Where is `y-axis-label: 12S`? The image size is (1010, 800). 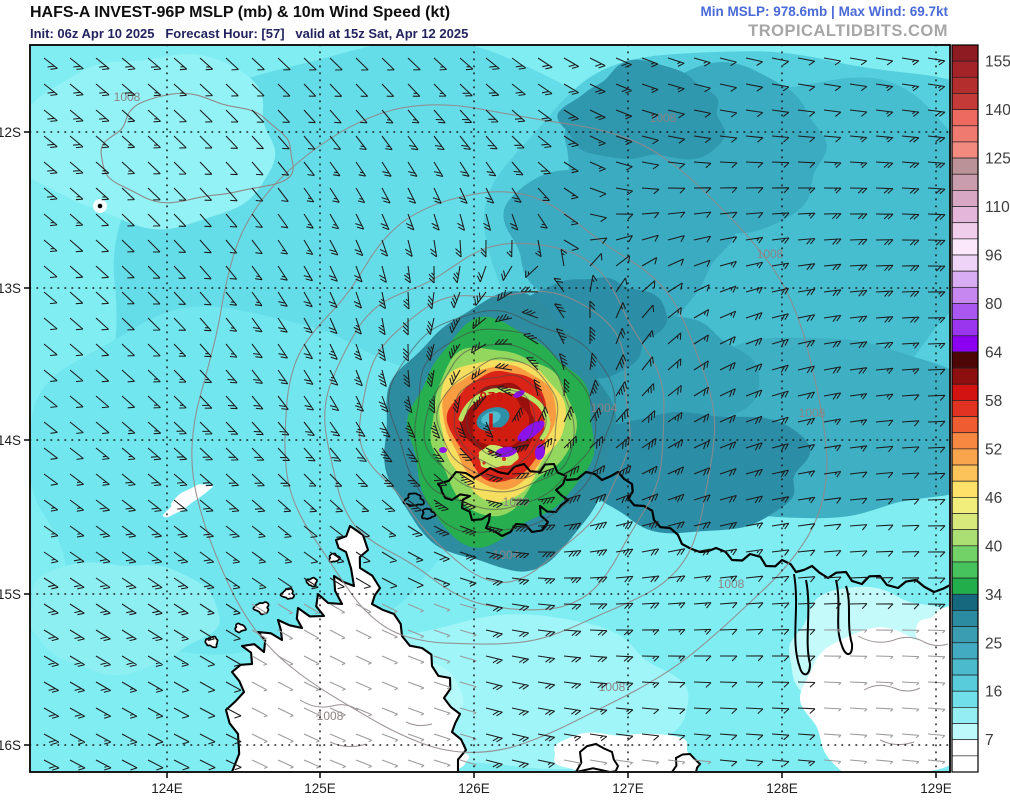 y-axis-label: 12S is located at coordinates (10, 132).